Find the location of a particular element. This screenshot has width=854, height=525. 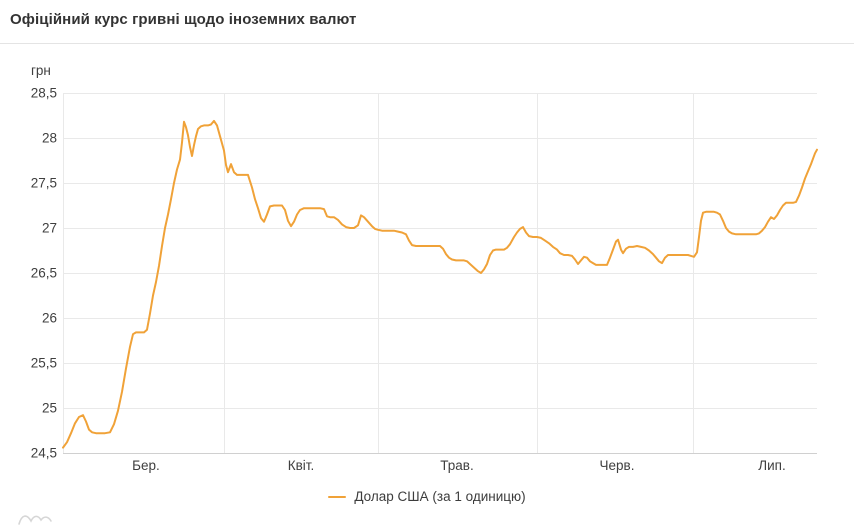

x-tick-label: Бер. is located at coordinates (146, 465).